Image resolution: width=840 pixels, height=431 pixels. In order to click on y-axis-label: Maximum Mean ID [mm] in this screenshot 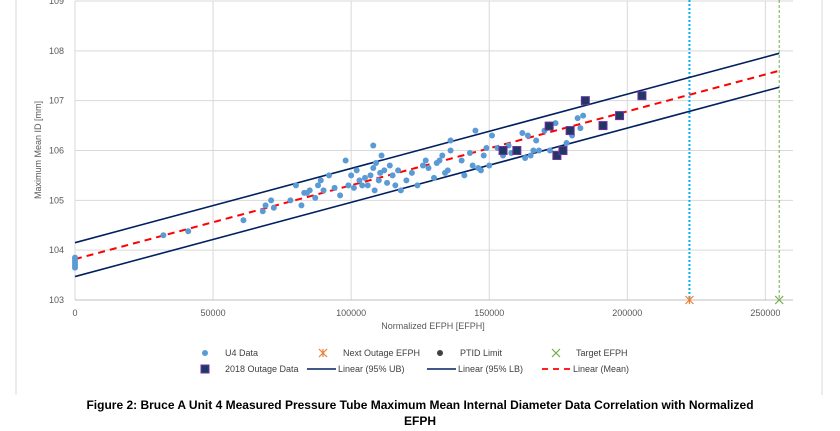, I will do `click(38, 150)`.